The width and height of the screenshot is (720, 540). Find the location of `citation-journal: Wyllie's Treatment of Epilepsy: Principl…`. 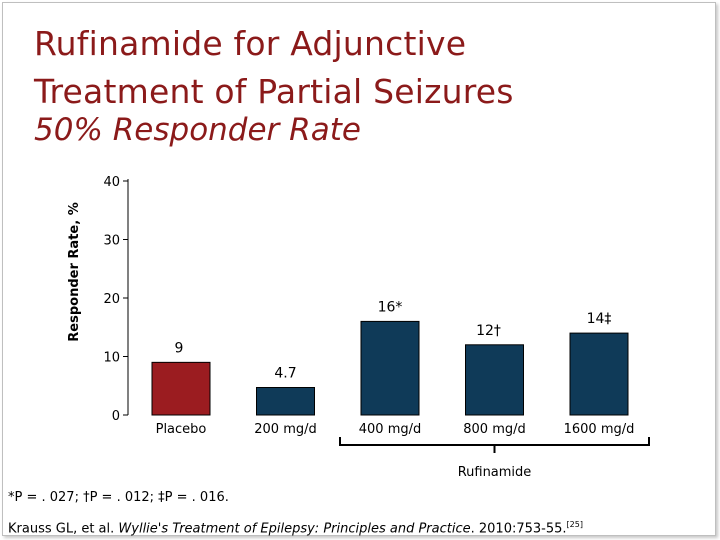

citation-journal: Wyllie's Treatment of Epilepsy: Principl… is located at coordinates (294, 529).